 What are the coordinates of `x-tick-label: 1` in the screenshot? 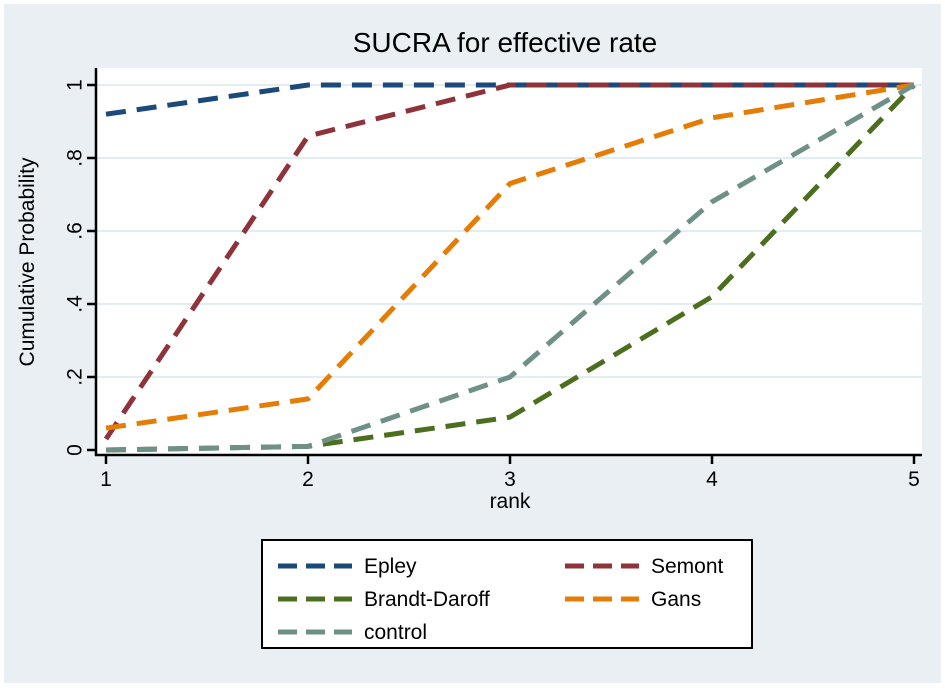 It's located at (106, 479).